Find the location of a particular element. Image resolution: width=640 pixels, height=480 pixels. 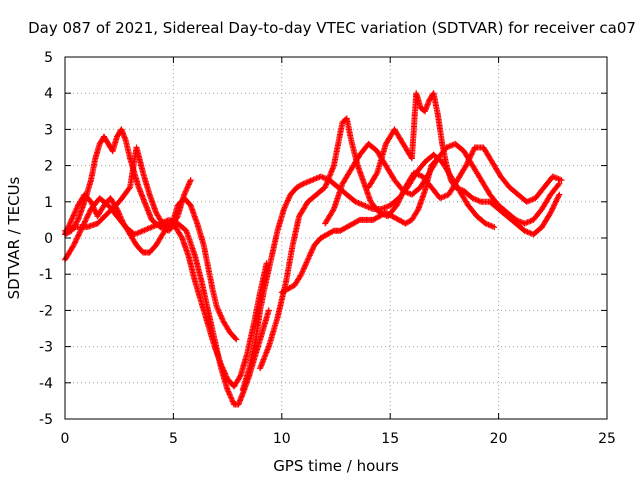

x-tick-labels: 0 5 10 15 20 25 is located at coordinates (338, 439).